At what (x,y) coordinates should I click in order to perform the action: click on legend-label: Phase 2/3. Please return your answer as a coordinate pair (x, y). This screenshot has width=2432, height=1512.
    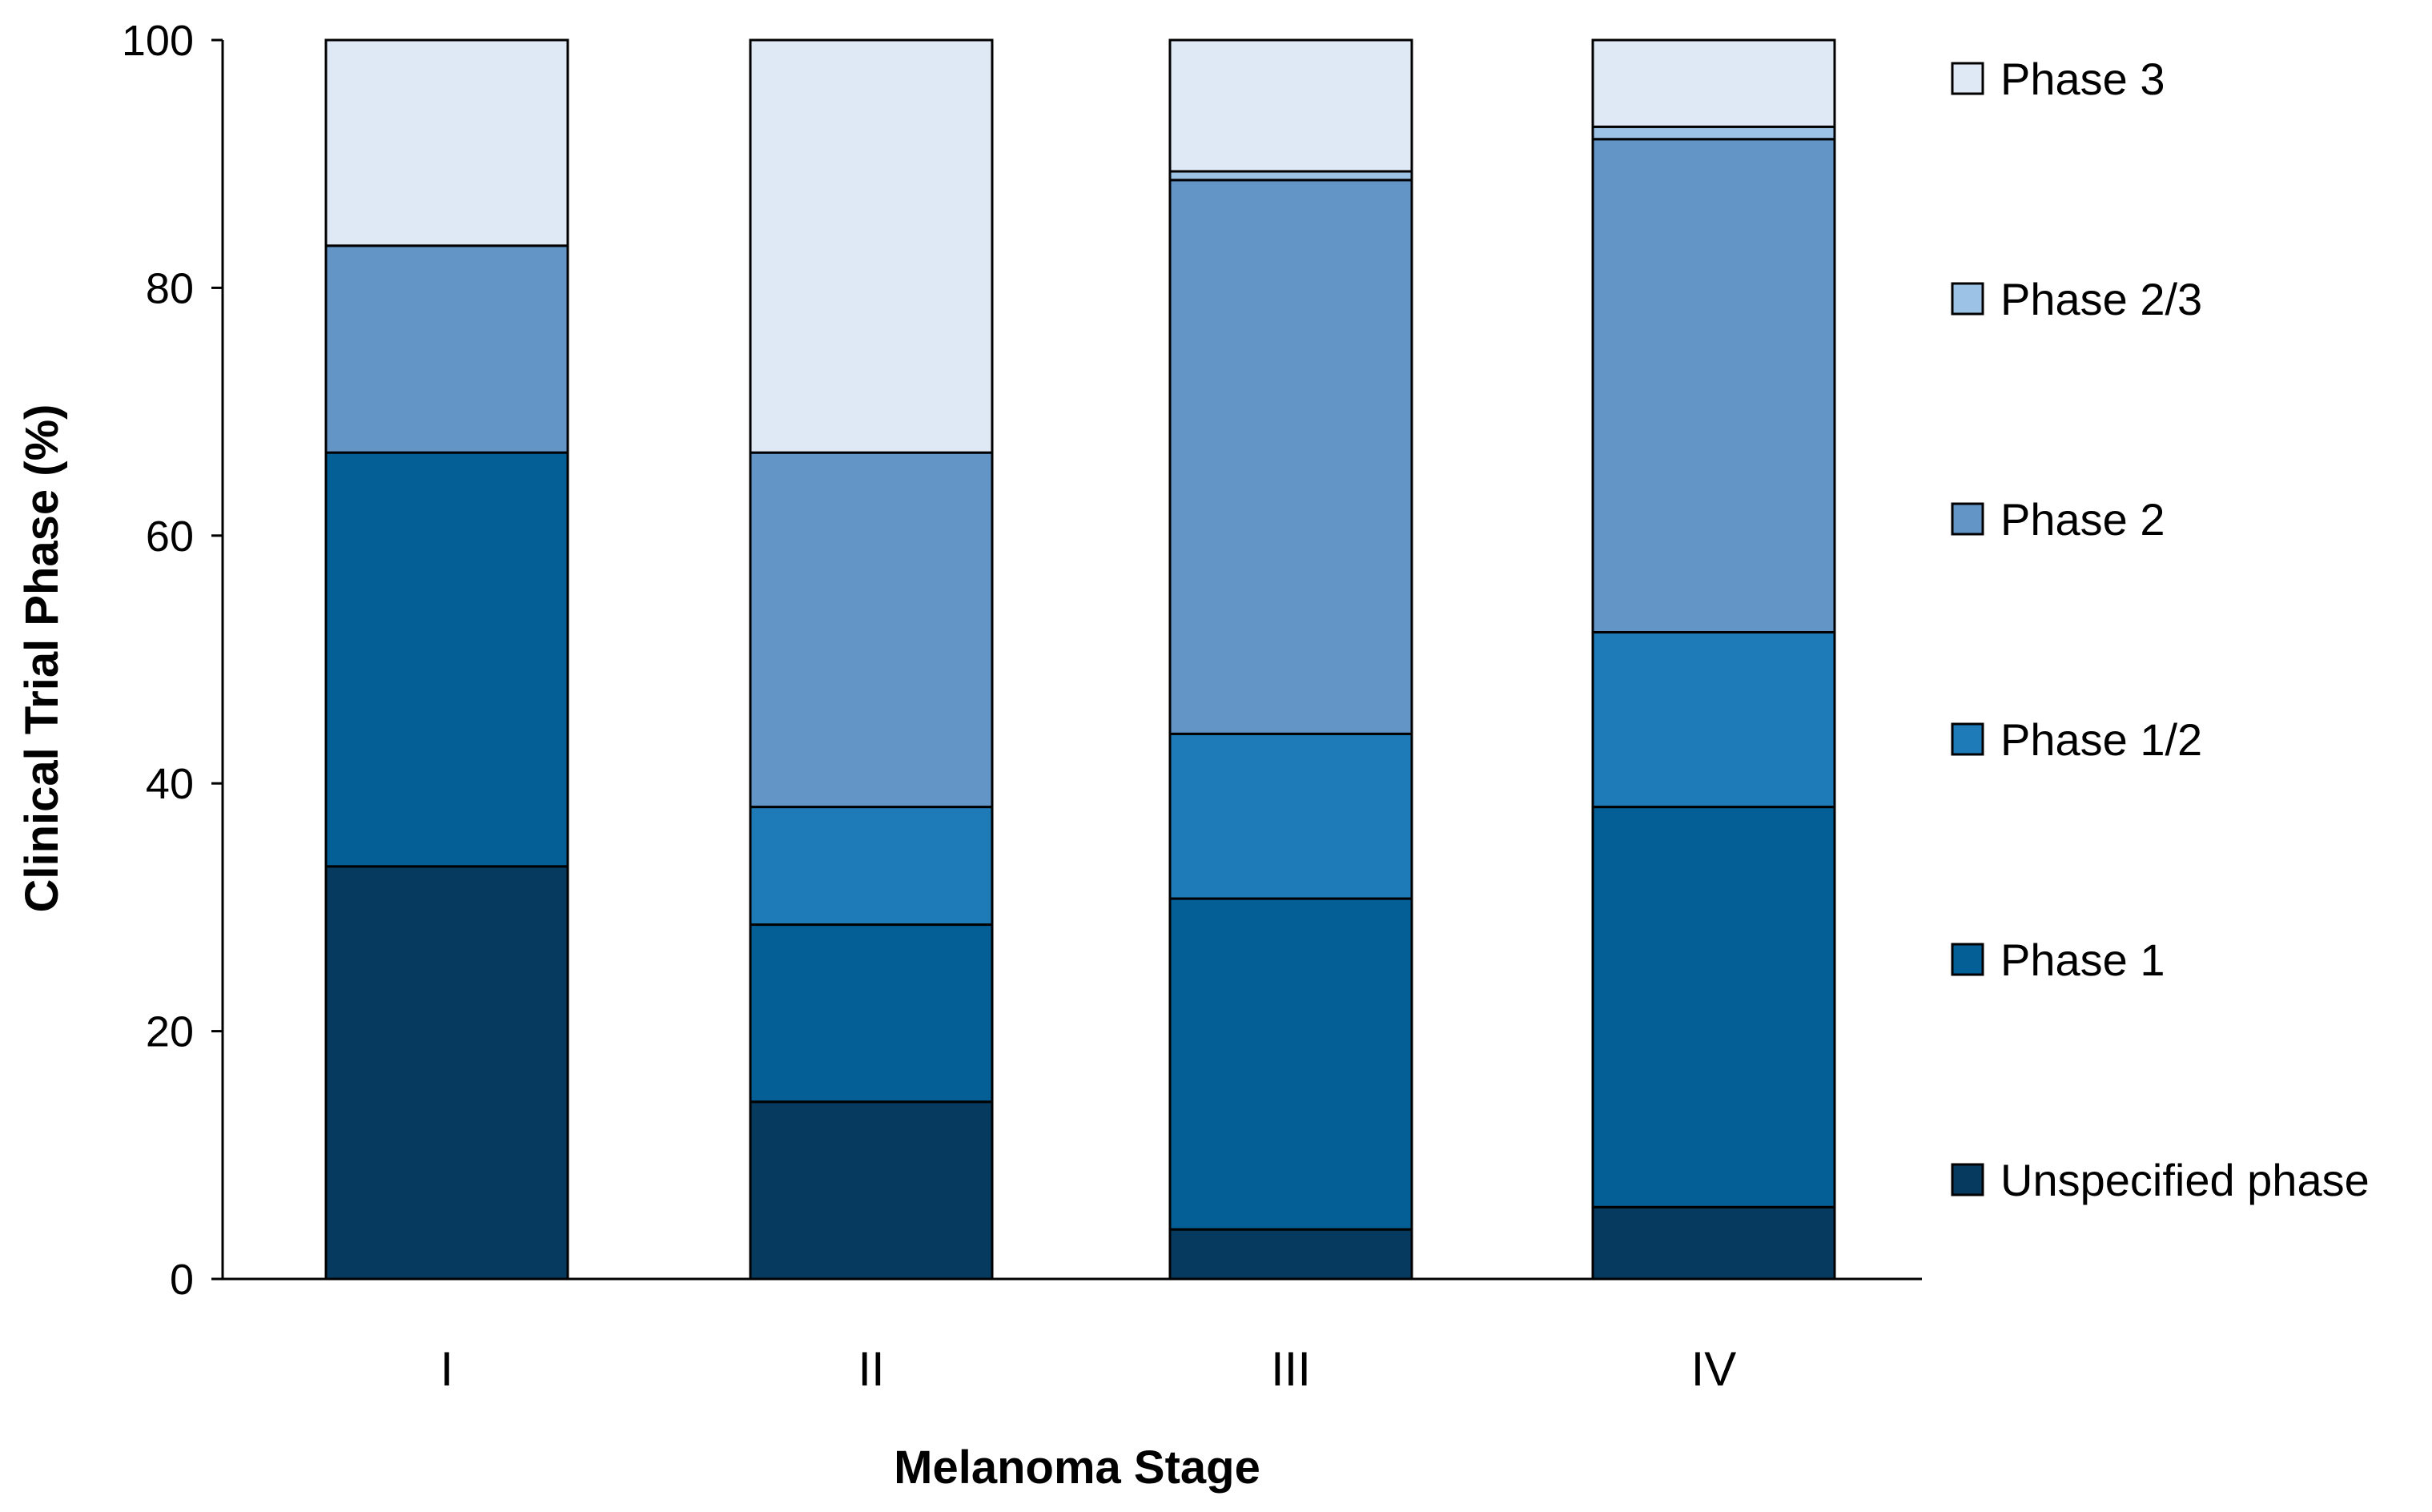
    Looking at the image, I should click on (2101, 299).